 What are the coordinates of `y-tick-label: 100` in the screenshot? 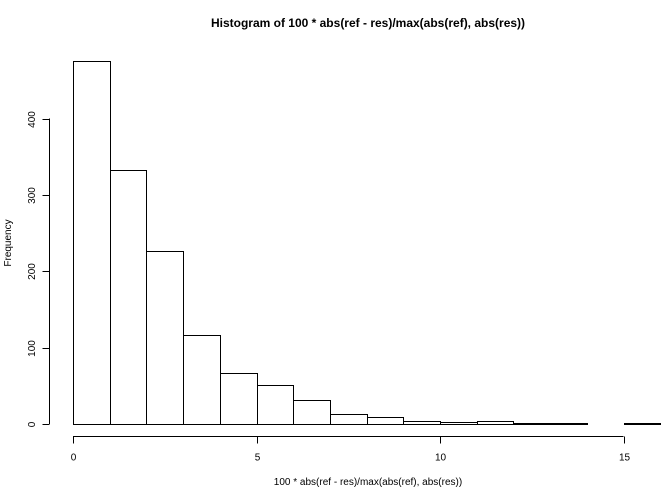 It's located at (32, 348).